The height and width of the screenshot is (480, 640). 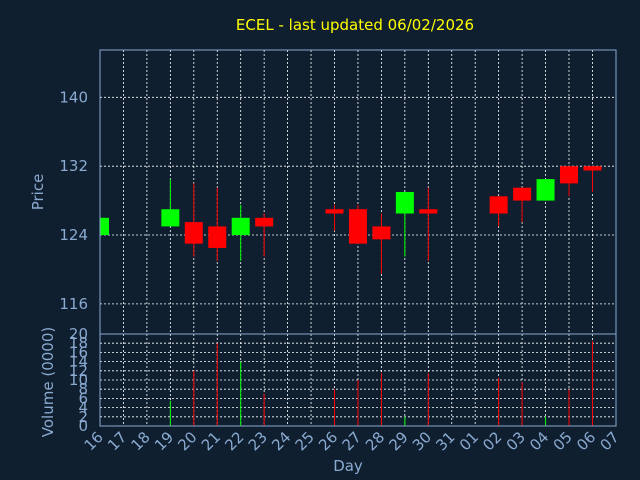 I want to click on price-tick-label: 132, so click(x=73, y=166).